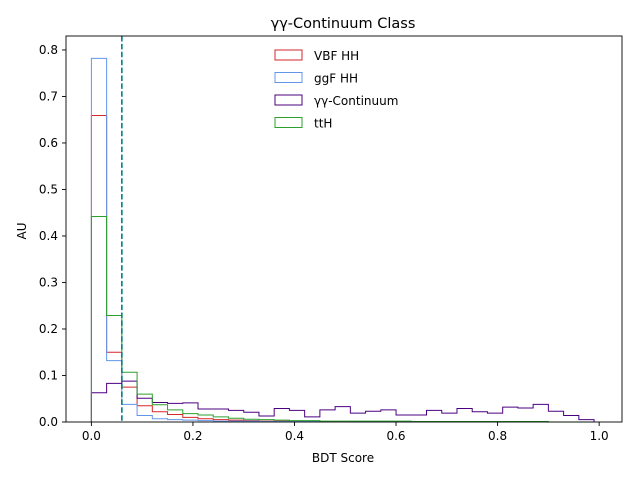 The width and height of the screenshot is (640, 484). What do you see at coordinates (395, 436) in the screenshot?
I see `x-tick-label: 0.6` at bounding box center [395, 436].